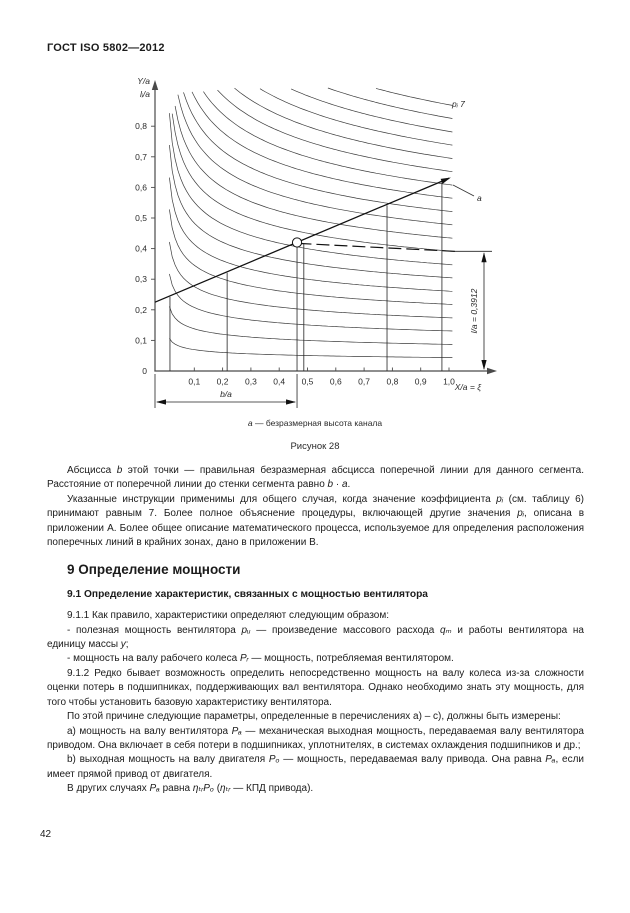 This screenshot has height=913, width=630. Describe the element at coordinates (92, 470) in the screenshot. I see `text-run: Абсцисса` at that location.